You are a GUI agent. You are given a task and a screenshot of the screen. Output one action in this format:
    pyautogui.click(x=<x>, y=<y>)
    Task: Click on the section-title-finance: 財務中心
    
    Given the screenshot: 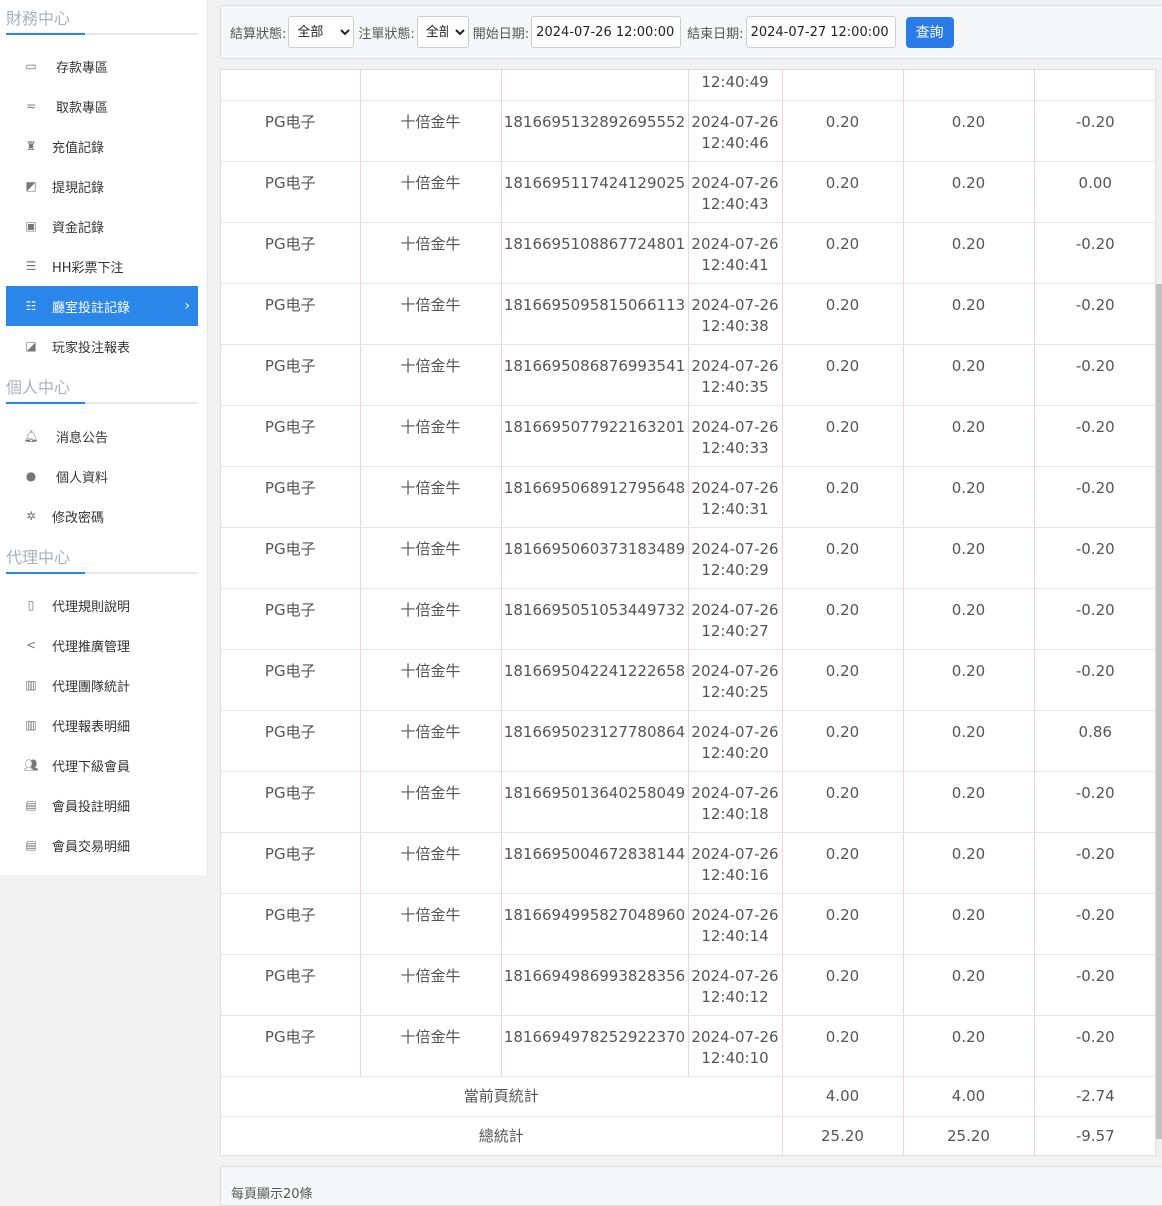 What is the action you would take?
    pyautogui.click(x=38, y=18)
    